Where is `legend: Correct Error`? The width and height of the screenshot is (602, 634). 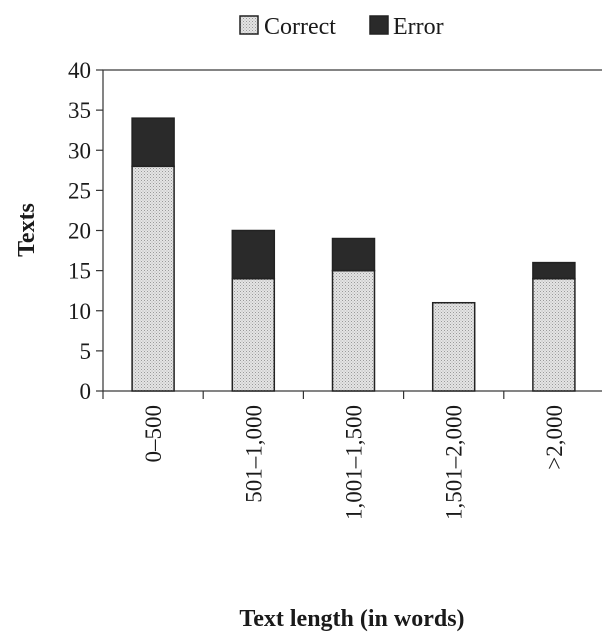 legend: Correct Error is located at coordinates (341, 27).